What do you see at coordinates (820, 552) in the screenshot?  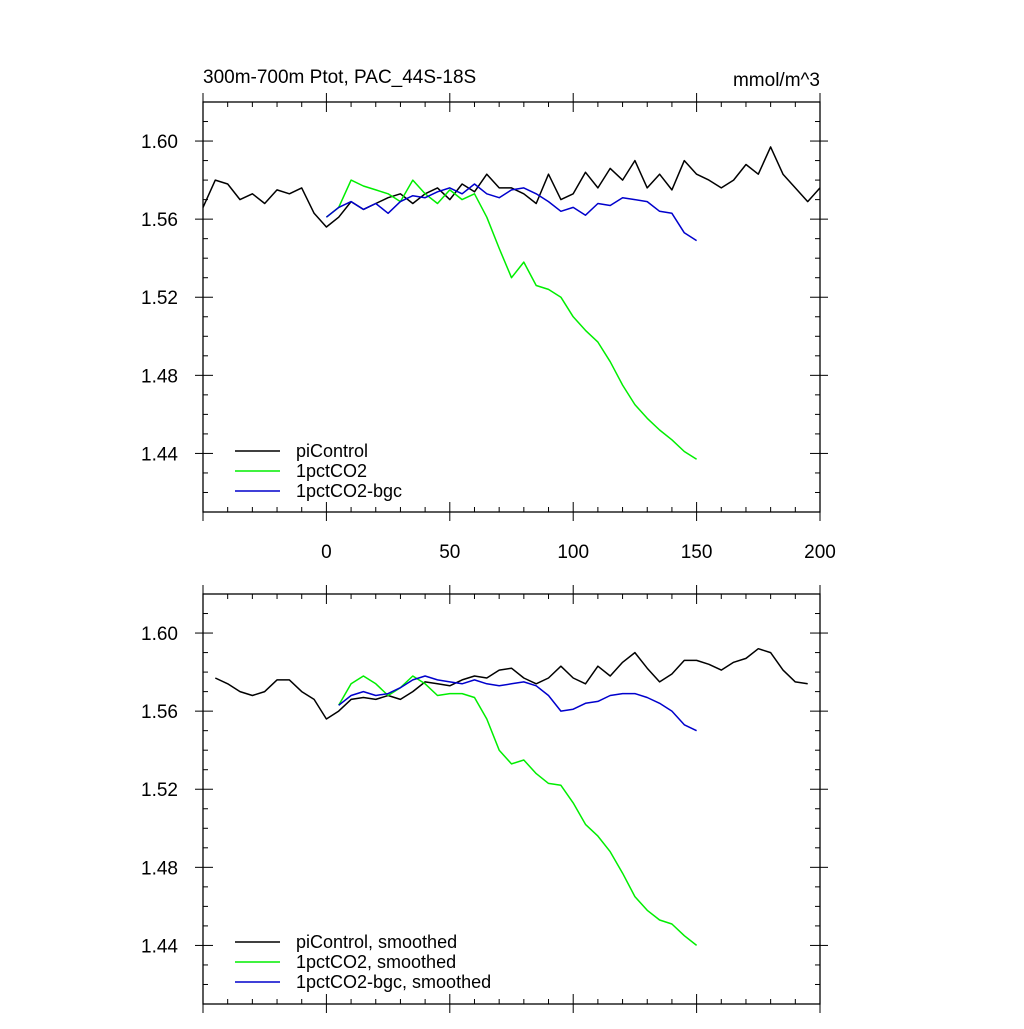 I see `x-tick-label: 200` at bounding box center [820, 552].